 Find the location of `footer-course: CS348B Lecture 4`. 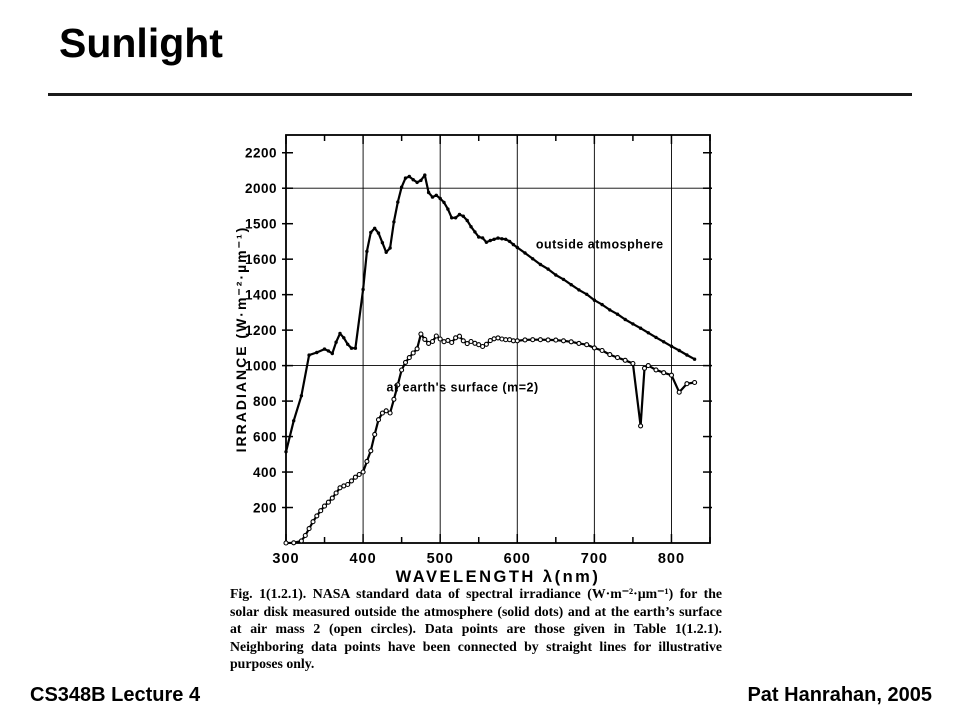

footer-course: CS348B Lecture 4 is located at coordinates (115, 695).